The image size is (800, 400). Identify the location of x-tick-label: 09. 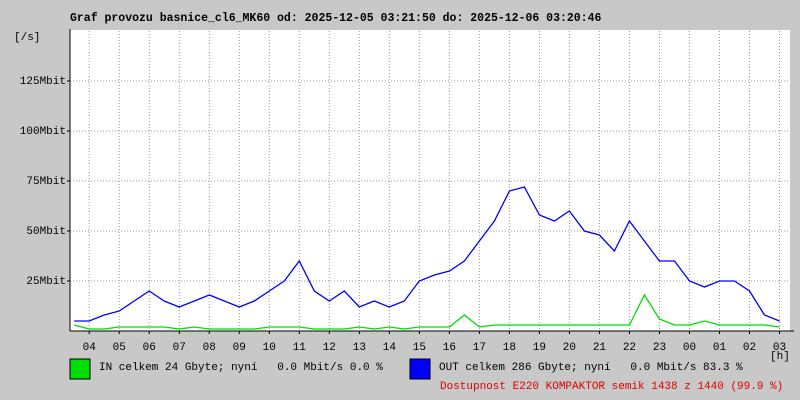
(239, 348).